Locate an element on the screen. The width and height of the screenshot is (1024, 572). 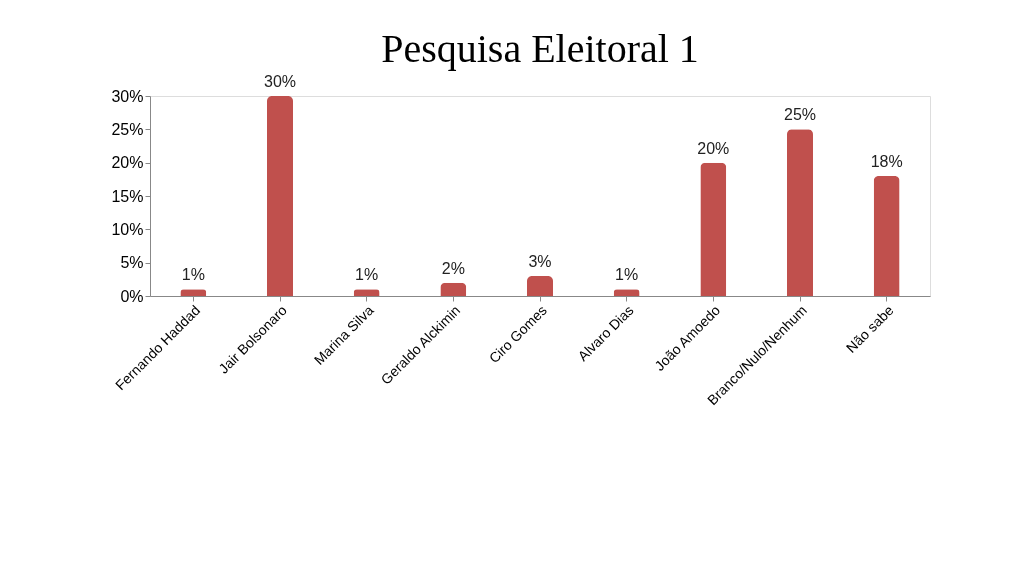
data-label: 30% is located at coordinates (280, 81).